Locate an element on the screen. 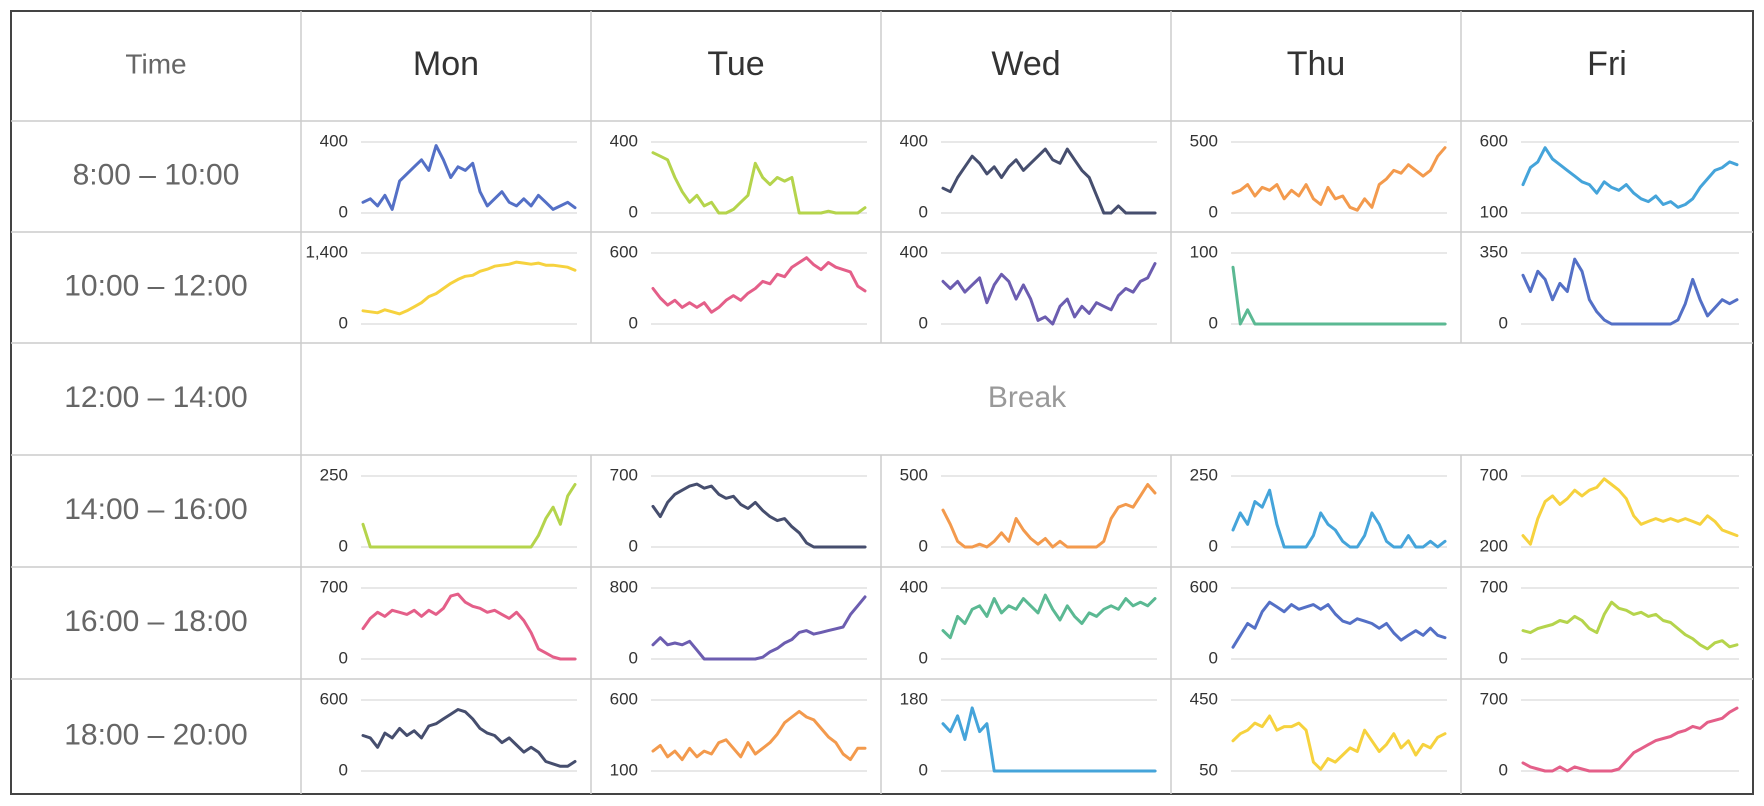 The image size is (1764, 806). break-label: Break is located at coordinates (1027, 397).